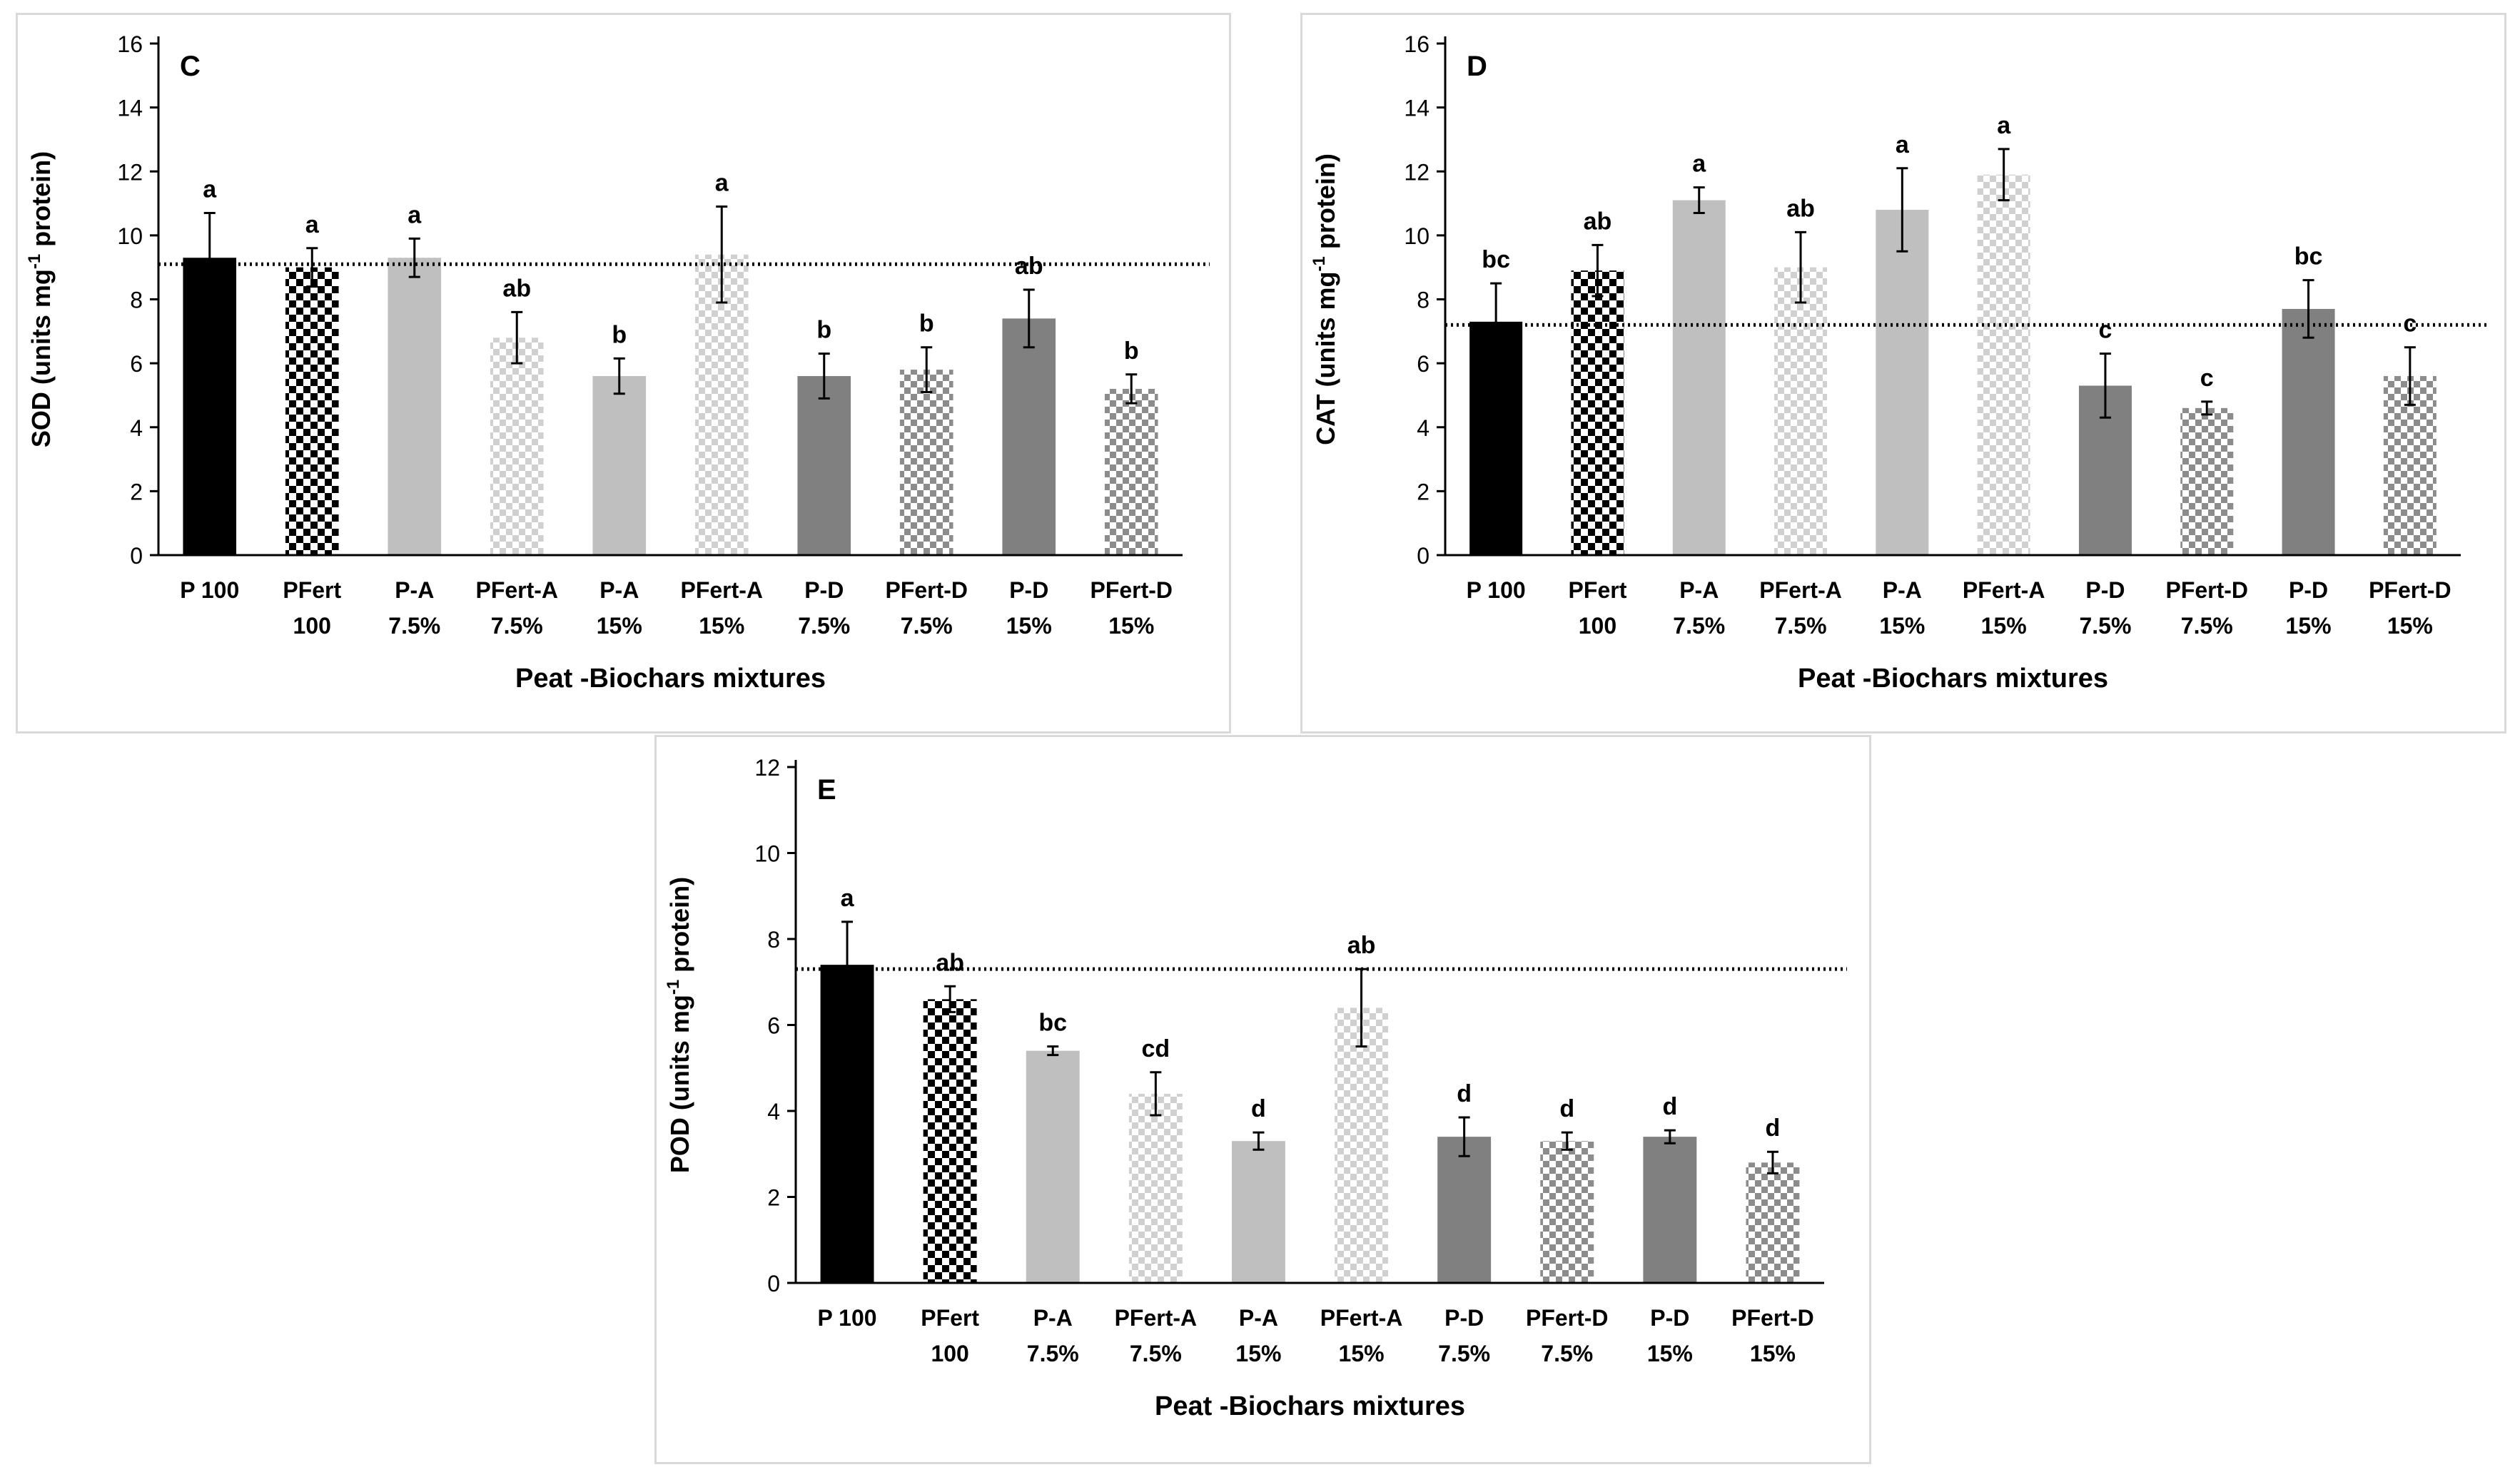  What do you see at coordinates (40, 299) in the screenshot?
I see `y-axis-title: SOD (units mg-1 protein)` at bounding box center [40, 299].